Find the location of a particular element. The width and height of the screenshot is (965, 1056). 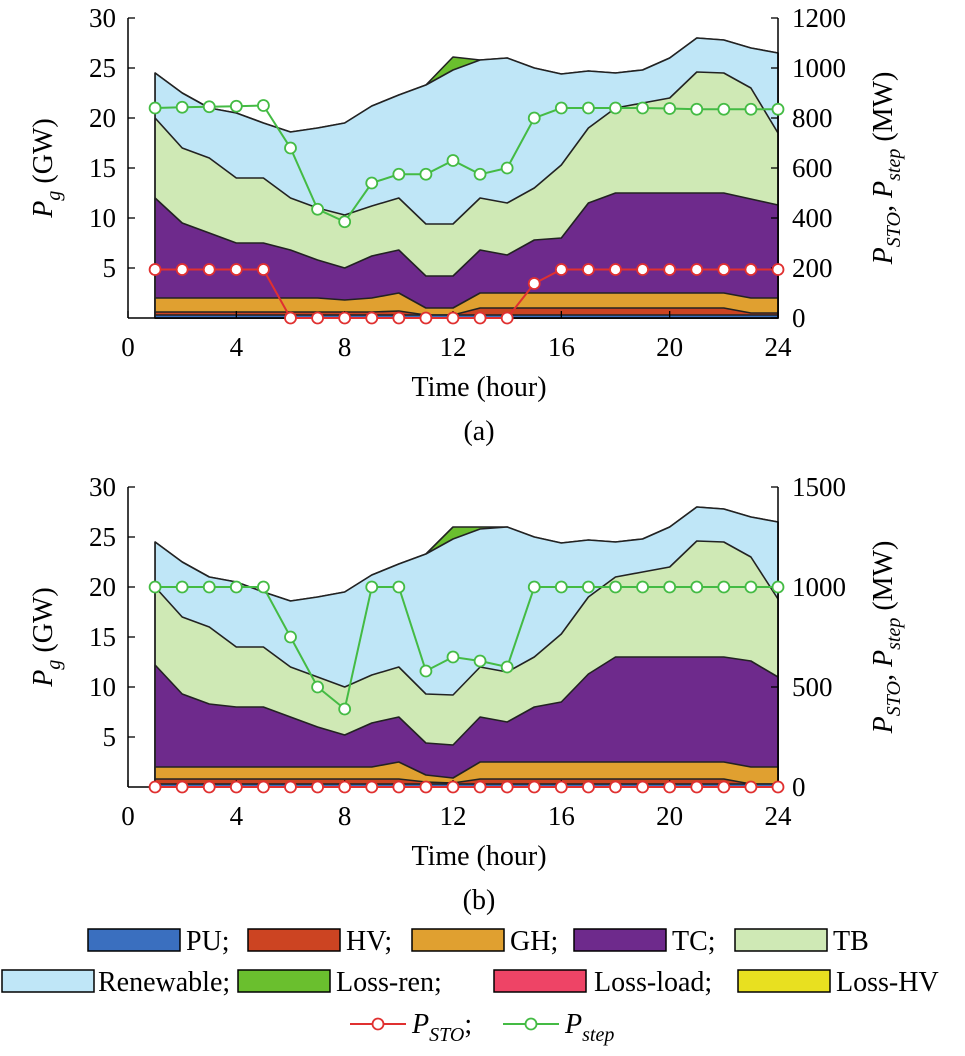

y-left-axis-label-b: Pg (GW) is located at coordinates (46, 637).